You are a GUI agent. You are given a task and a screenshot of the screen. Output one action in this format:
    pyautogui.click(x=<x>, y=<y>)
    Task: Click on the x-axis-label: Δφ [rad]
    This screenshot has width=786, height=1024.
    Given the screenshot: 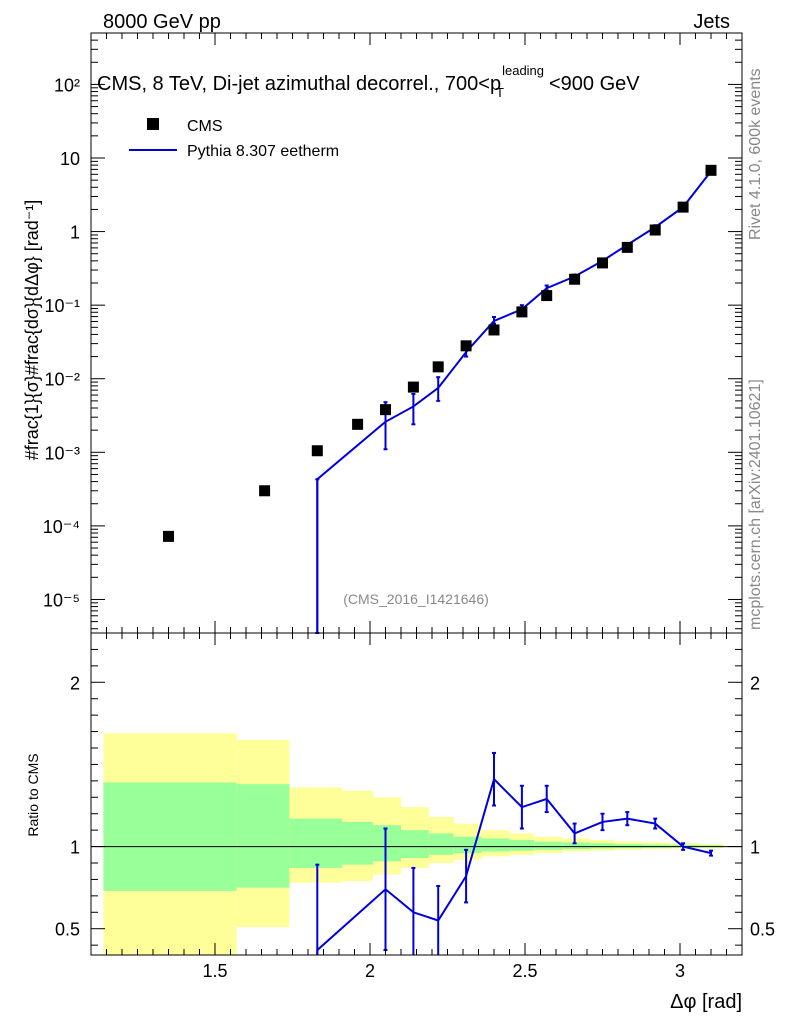 What is the action you would take?
    pyautogui.click(x=706, y=1002)
    